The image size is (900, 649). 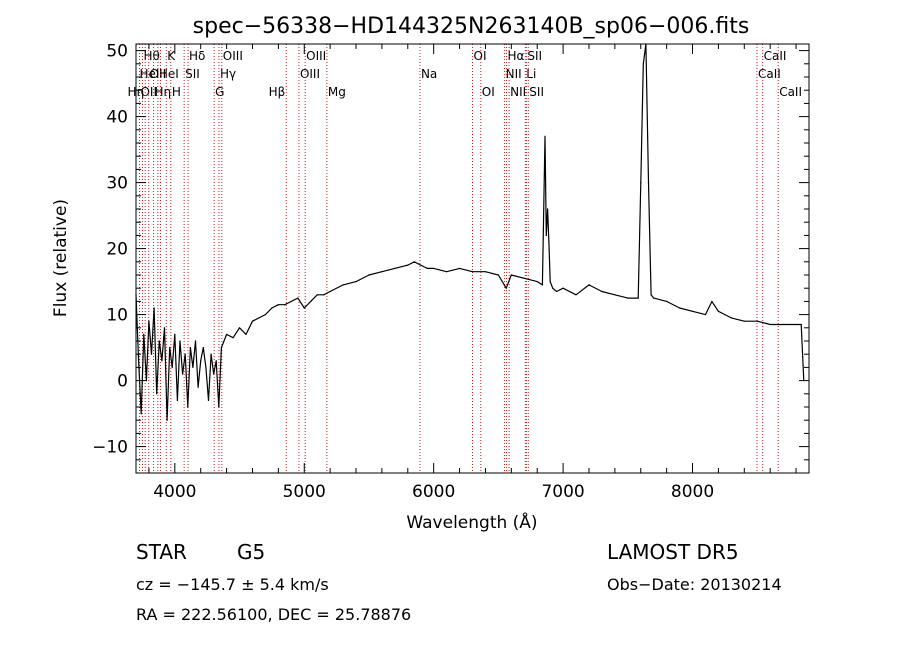 What do you see at coordinates (251, 552) in the screenshot?
I see `object-subclass: G5` at bounding box center [251, 552].